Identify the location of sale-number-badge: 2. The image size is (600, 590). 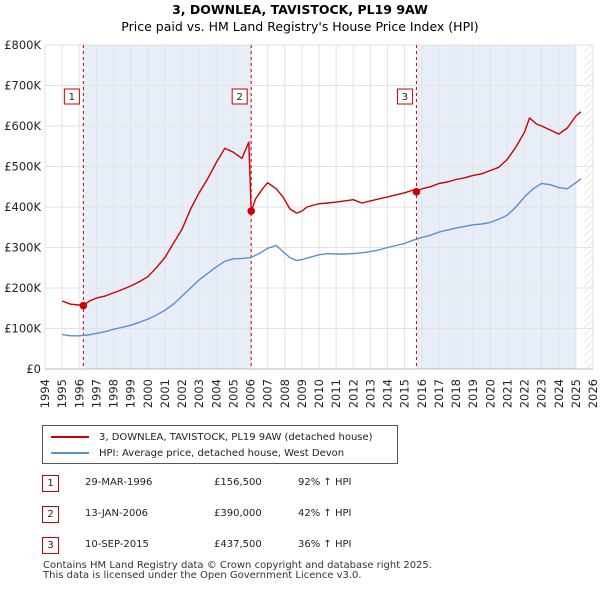
(50, 514).